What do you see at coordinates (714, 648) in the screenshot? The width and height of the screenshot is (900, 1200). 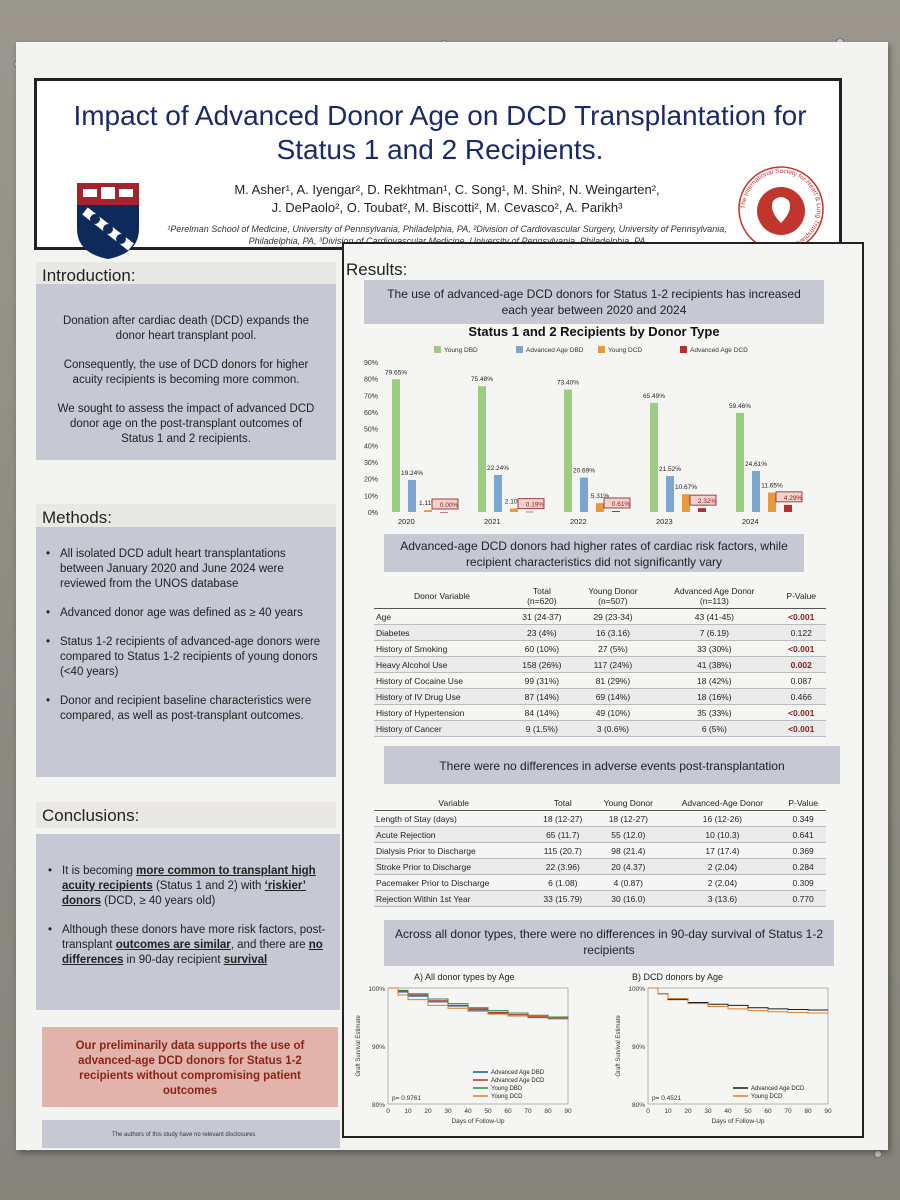 I see `table-cell: 33 (30%)` at bounding box center [714, 648].